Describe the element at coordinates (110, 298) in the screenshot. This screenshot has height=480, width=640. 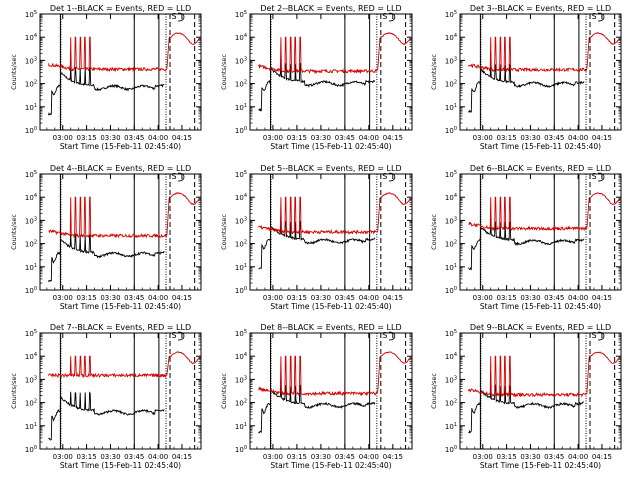
I see `x-tick-label: 03:30` at that location.